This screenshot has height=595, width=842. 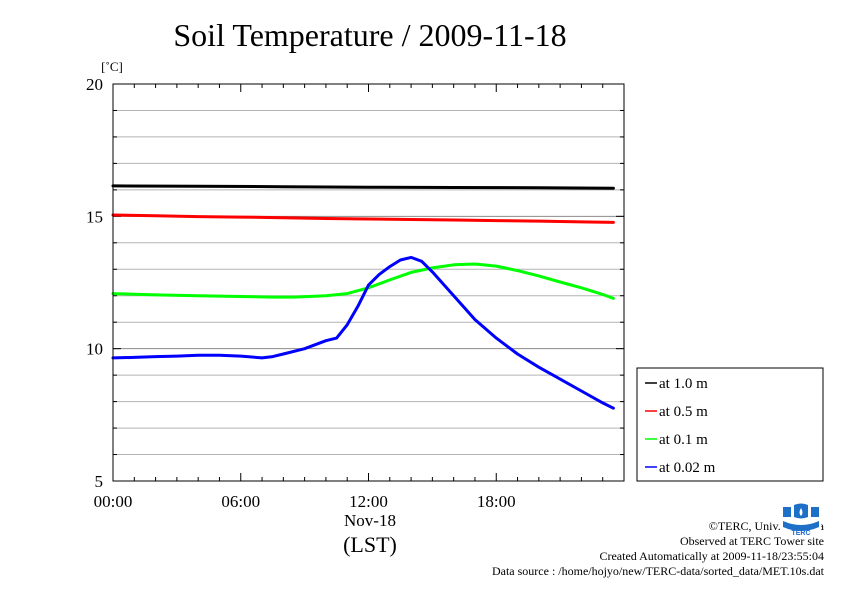 I want to click on series-line-at-1-0-m, so click(x=363, y=187).